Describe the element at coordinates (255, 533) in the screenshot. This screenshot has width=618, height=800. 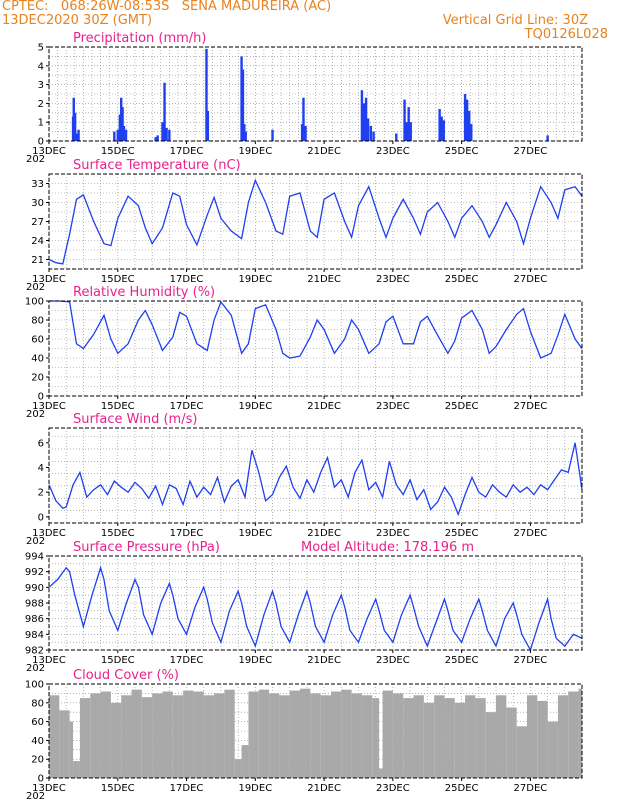
I see `wind-xtick-label: 19DEC` at that location.